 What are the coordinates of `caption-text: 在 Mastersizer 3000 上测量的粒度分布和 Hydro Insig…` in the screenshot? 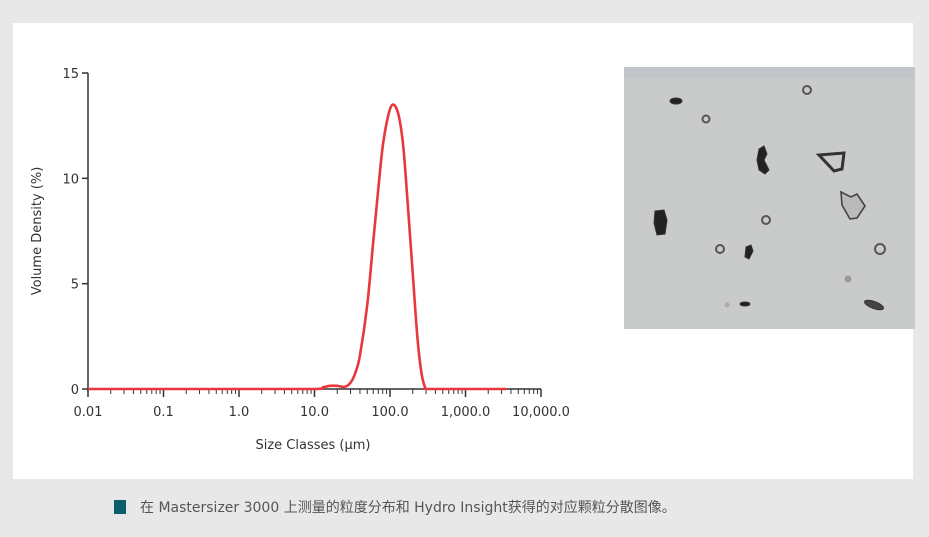 It's located at (408, 508).